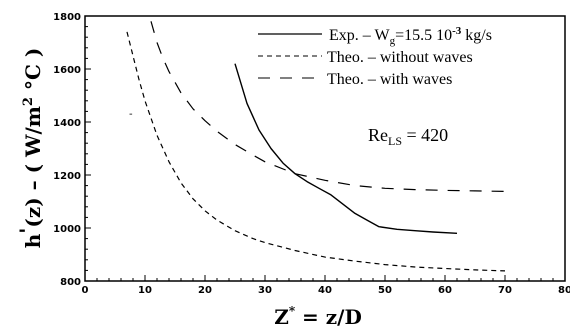  What do you see at coordinates (445, 290) in the screenshot?
I see `x-tick-label: 60` at bounding box center [445, 290].